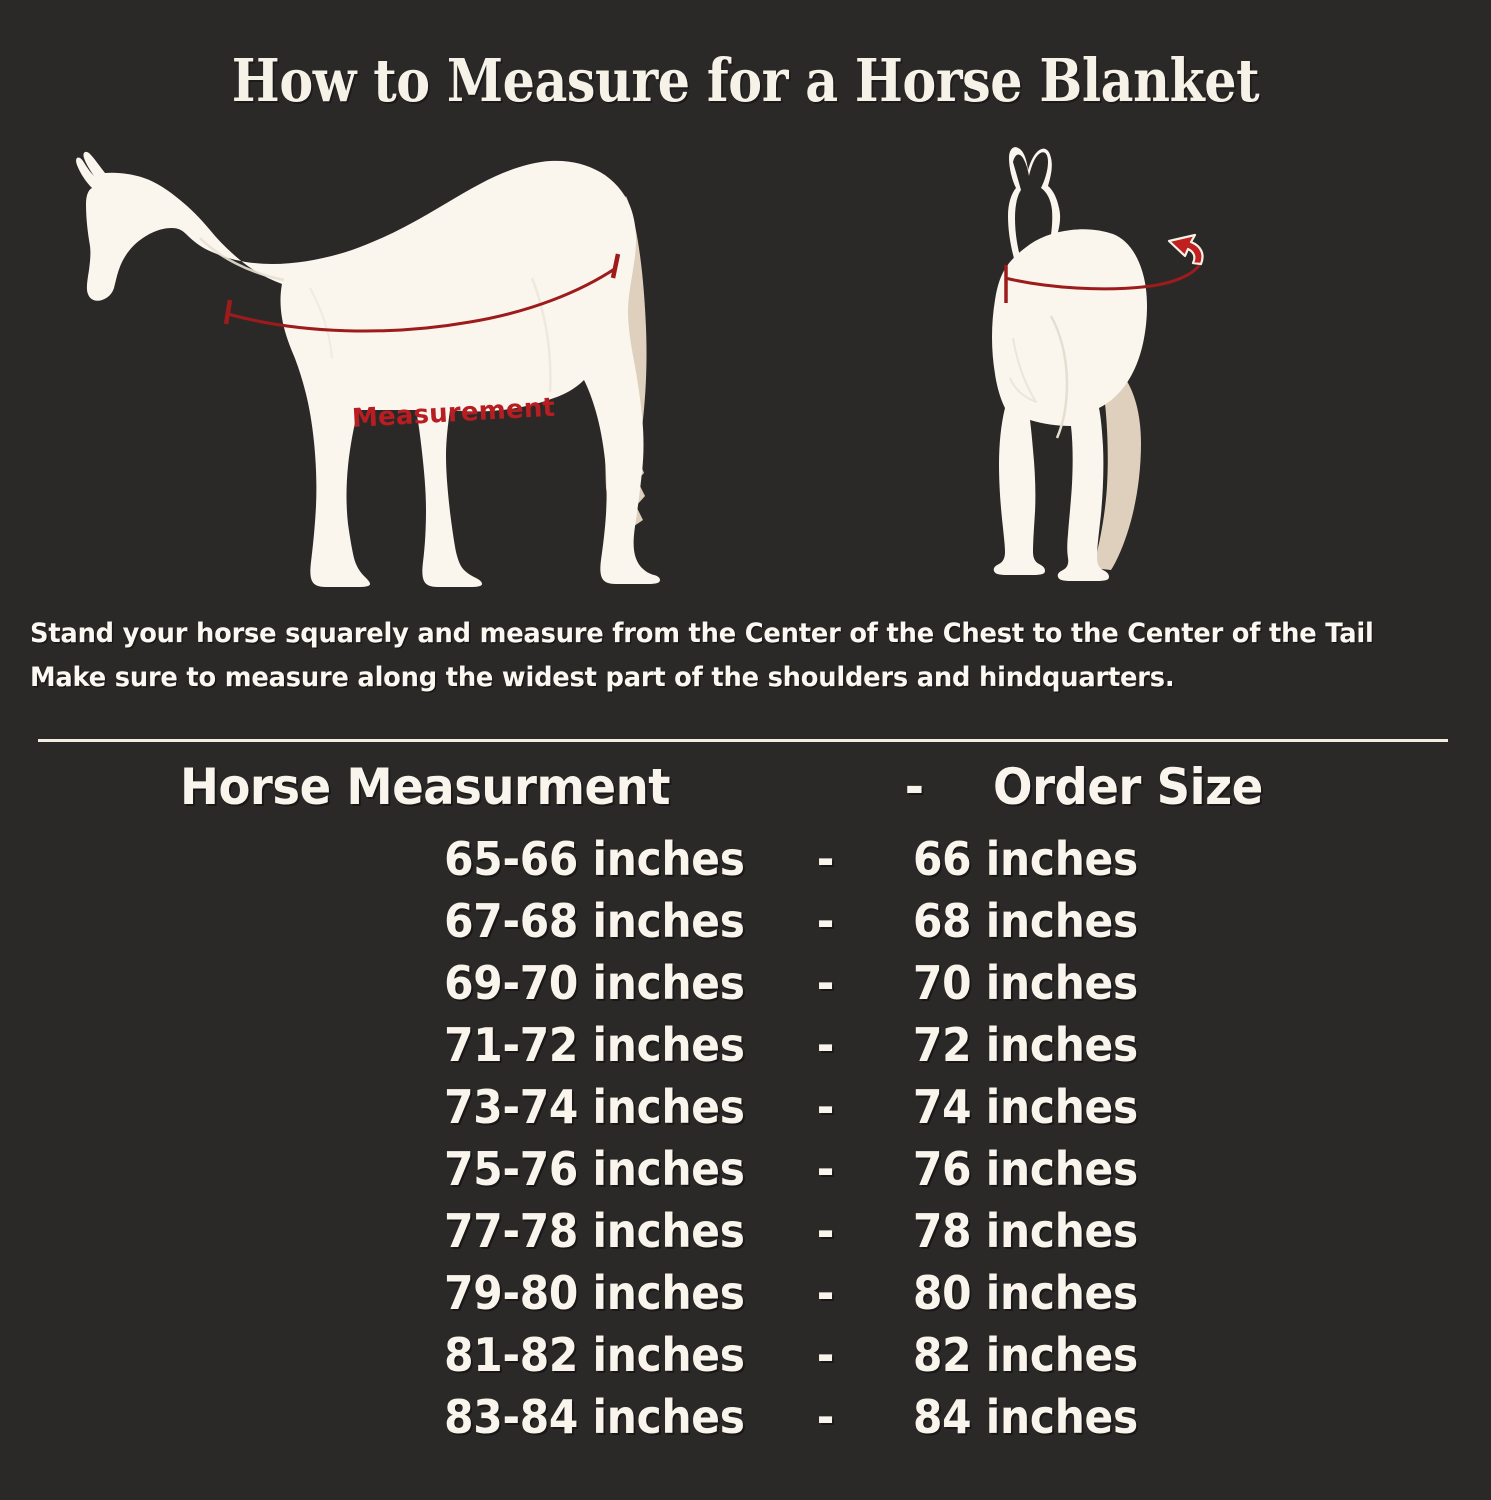  What do you see at coordinates (594, 1417) in the screenshot?
I see `cell-measurement: 83-84 inches` at bounding box center [594, 1417].